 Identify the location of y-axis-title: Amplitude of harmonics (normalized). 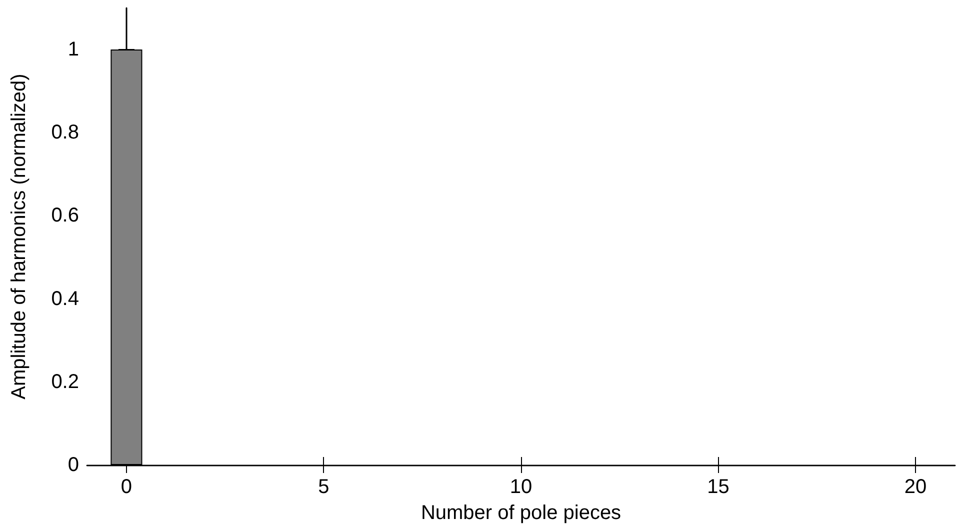
(19, 237).